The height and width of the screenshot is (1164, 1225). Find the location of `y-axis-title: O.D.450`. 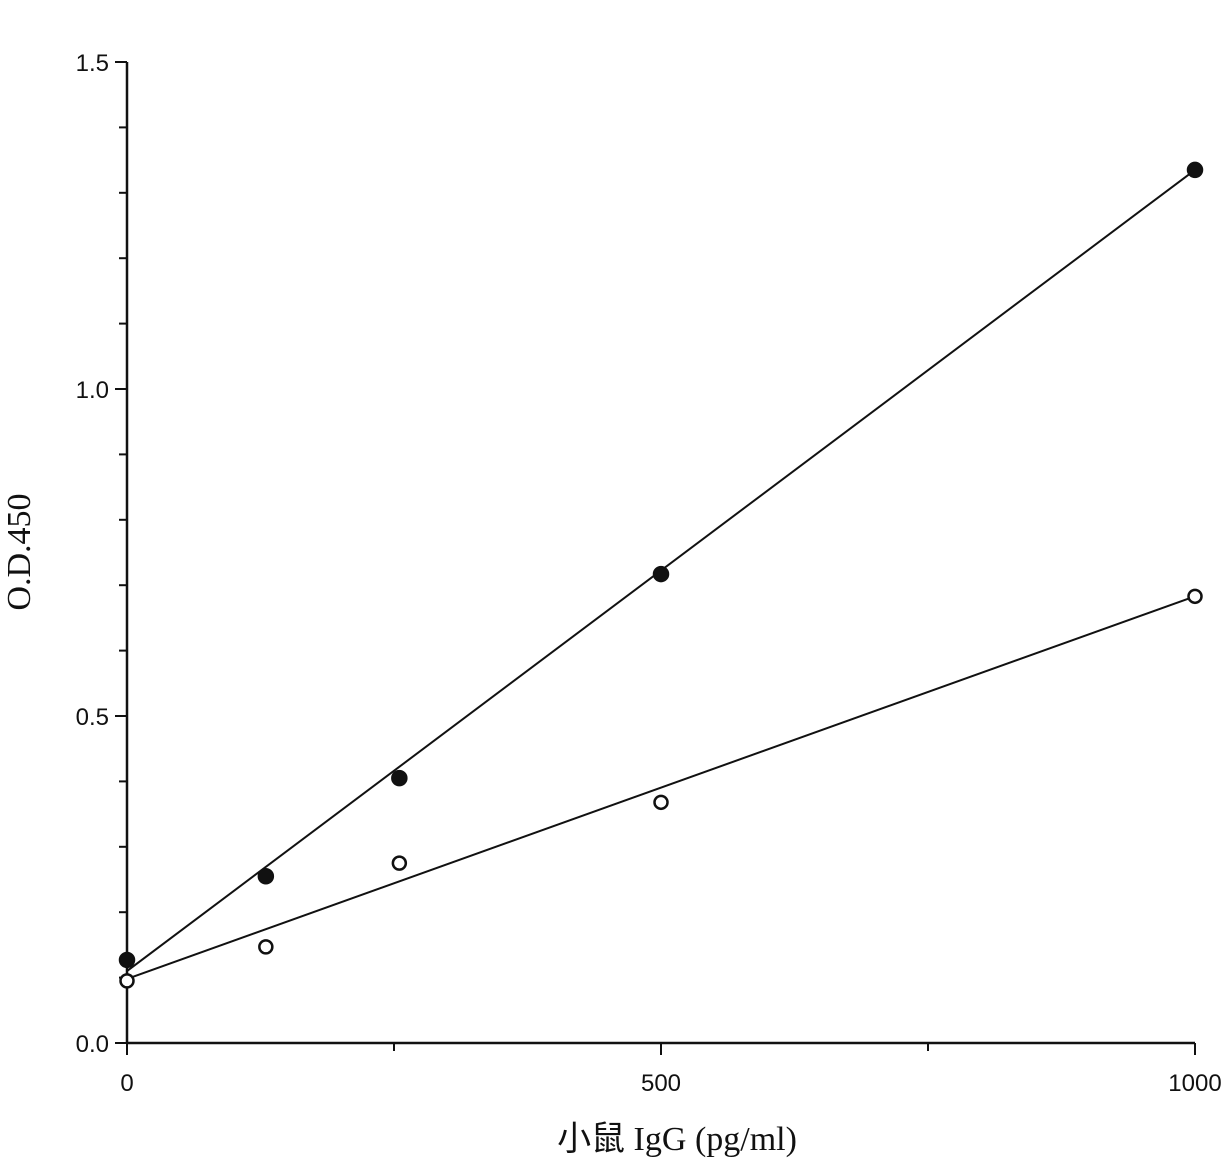

y-axis-title: O.D.450 is located at coordinates (19, 551).